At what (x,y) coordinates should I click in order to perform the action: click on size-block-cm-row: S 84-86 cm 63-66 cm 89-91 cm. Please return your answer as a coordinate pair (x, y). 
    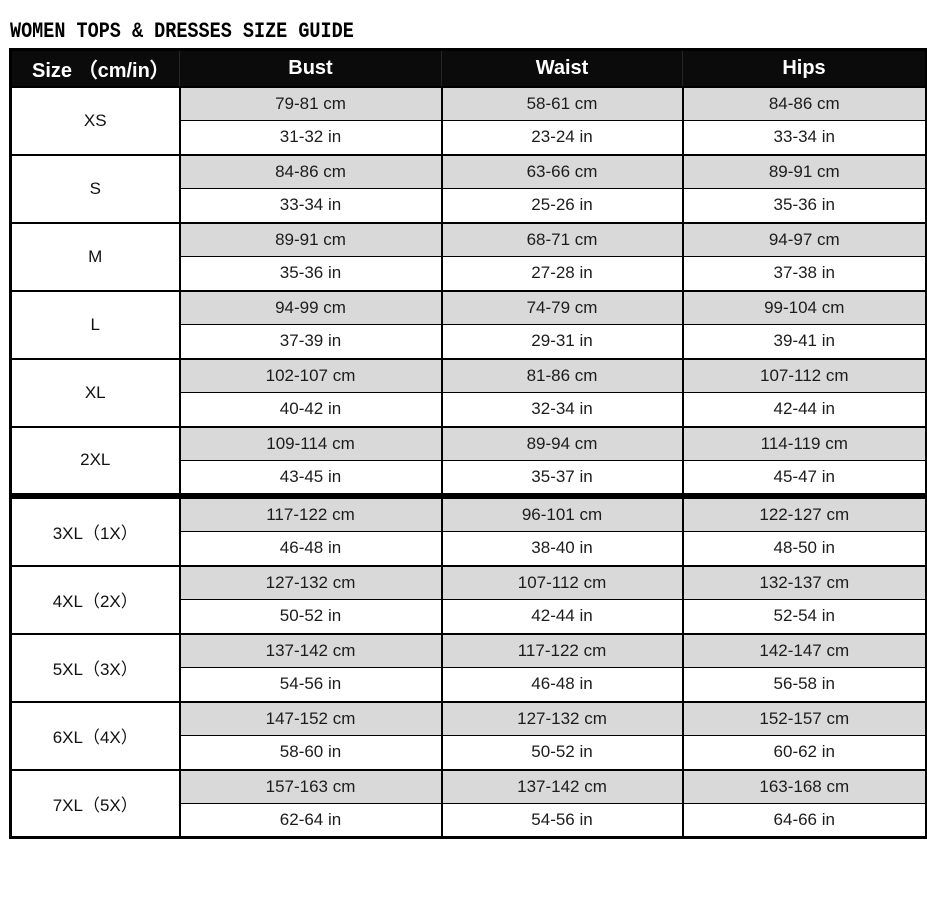
    Looking at the image, I should click on (468, 188).